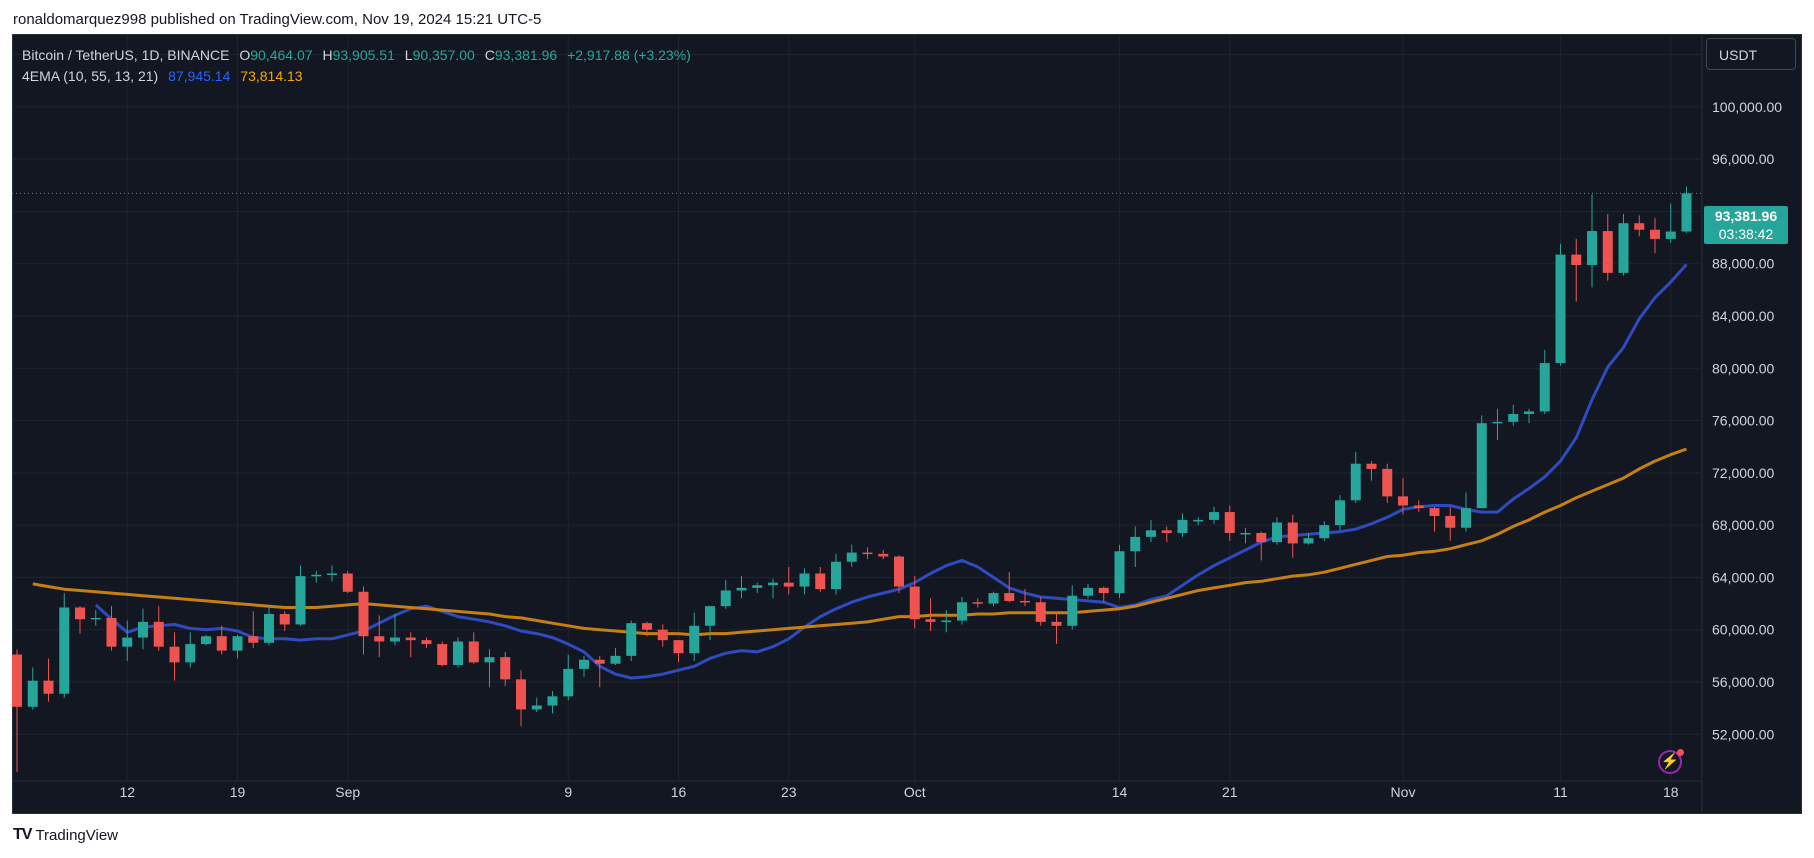 This screenshot has height=858, width=1814. What do you see at coordinates (90, 76) in the screenshot?
I see `indicator-label: 4EMA (10, 55, 13, 21)` at bounding box center [90, 76].